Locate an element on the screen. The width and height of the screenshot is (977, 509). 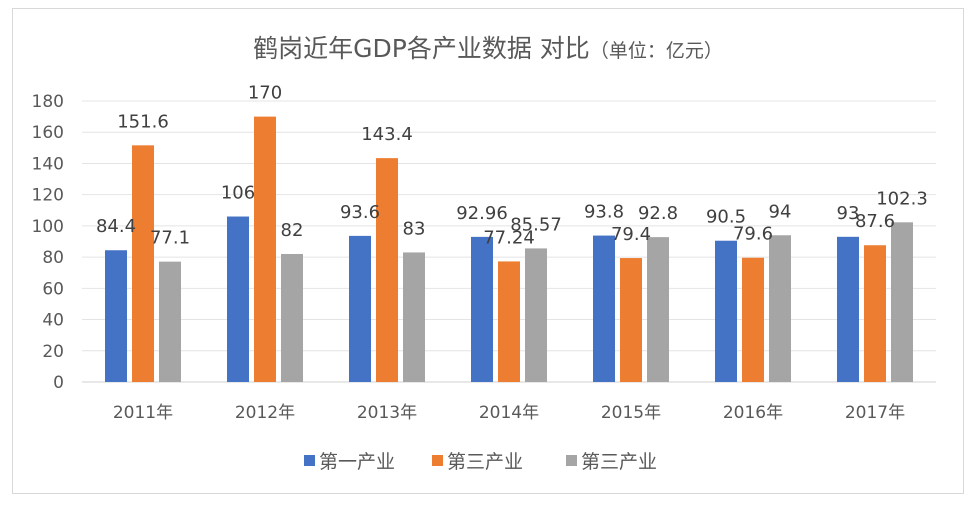
data-label: 106 is located at coordinates (238, 193).